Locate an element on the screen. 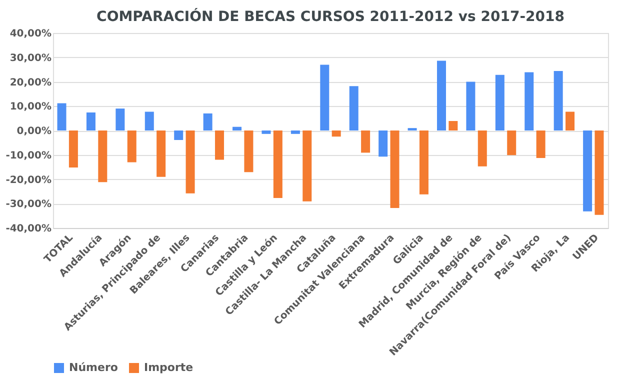 The width and height of the screenshot is (640, 386). chart-title: COMPARACIÓN DE BECAS CURSOS 2011-2012 vs 2017-2018 is located at coordinates (330, 16).